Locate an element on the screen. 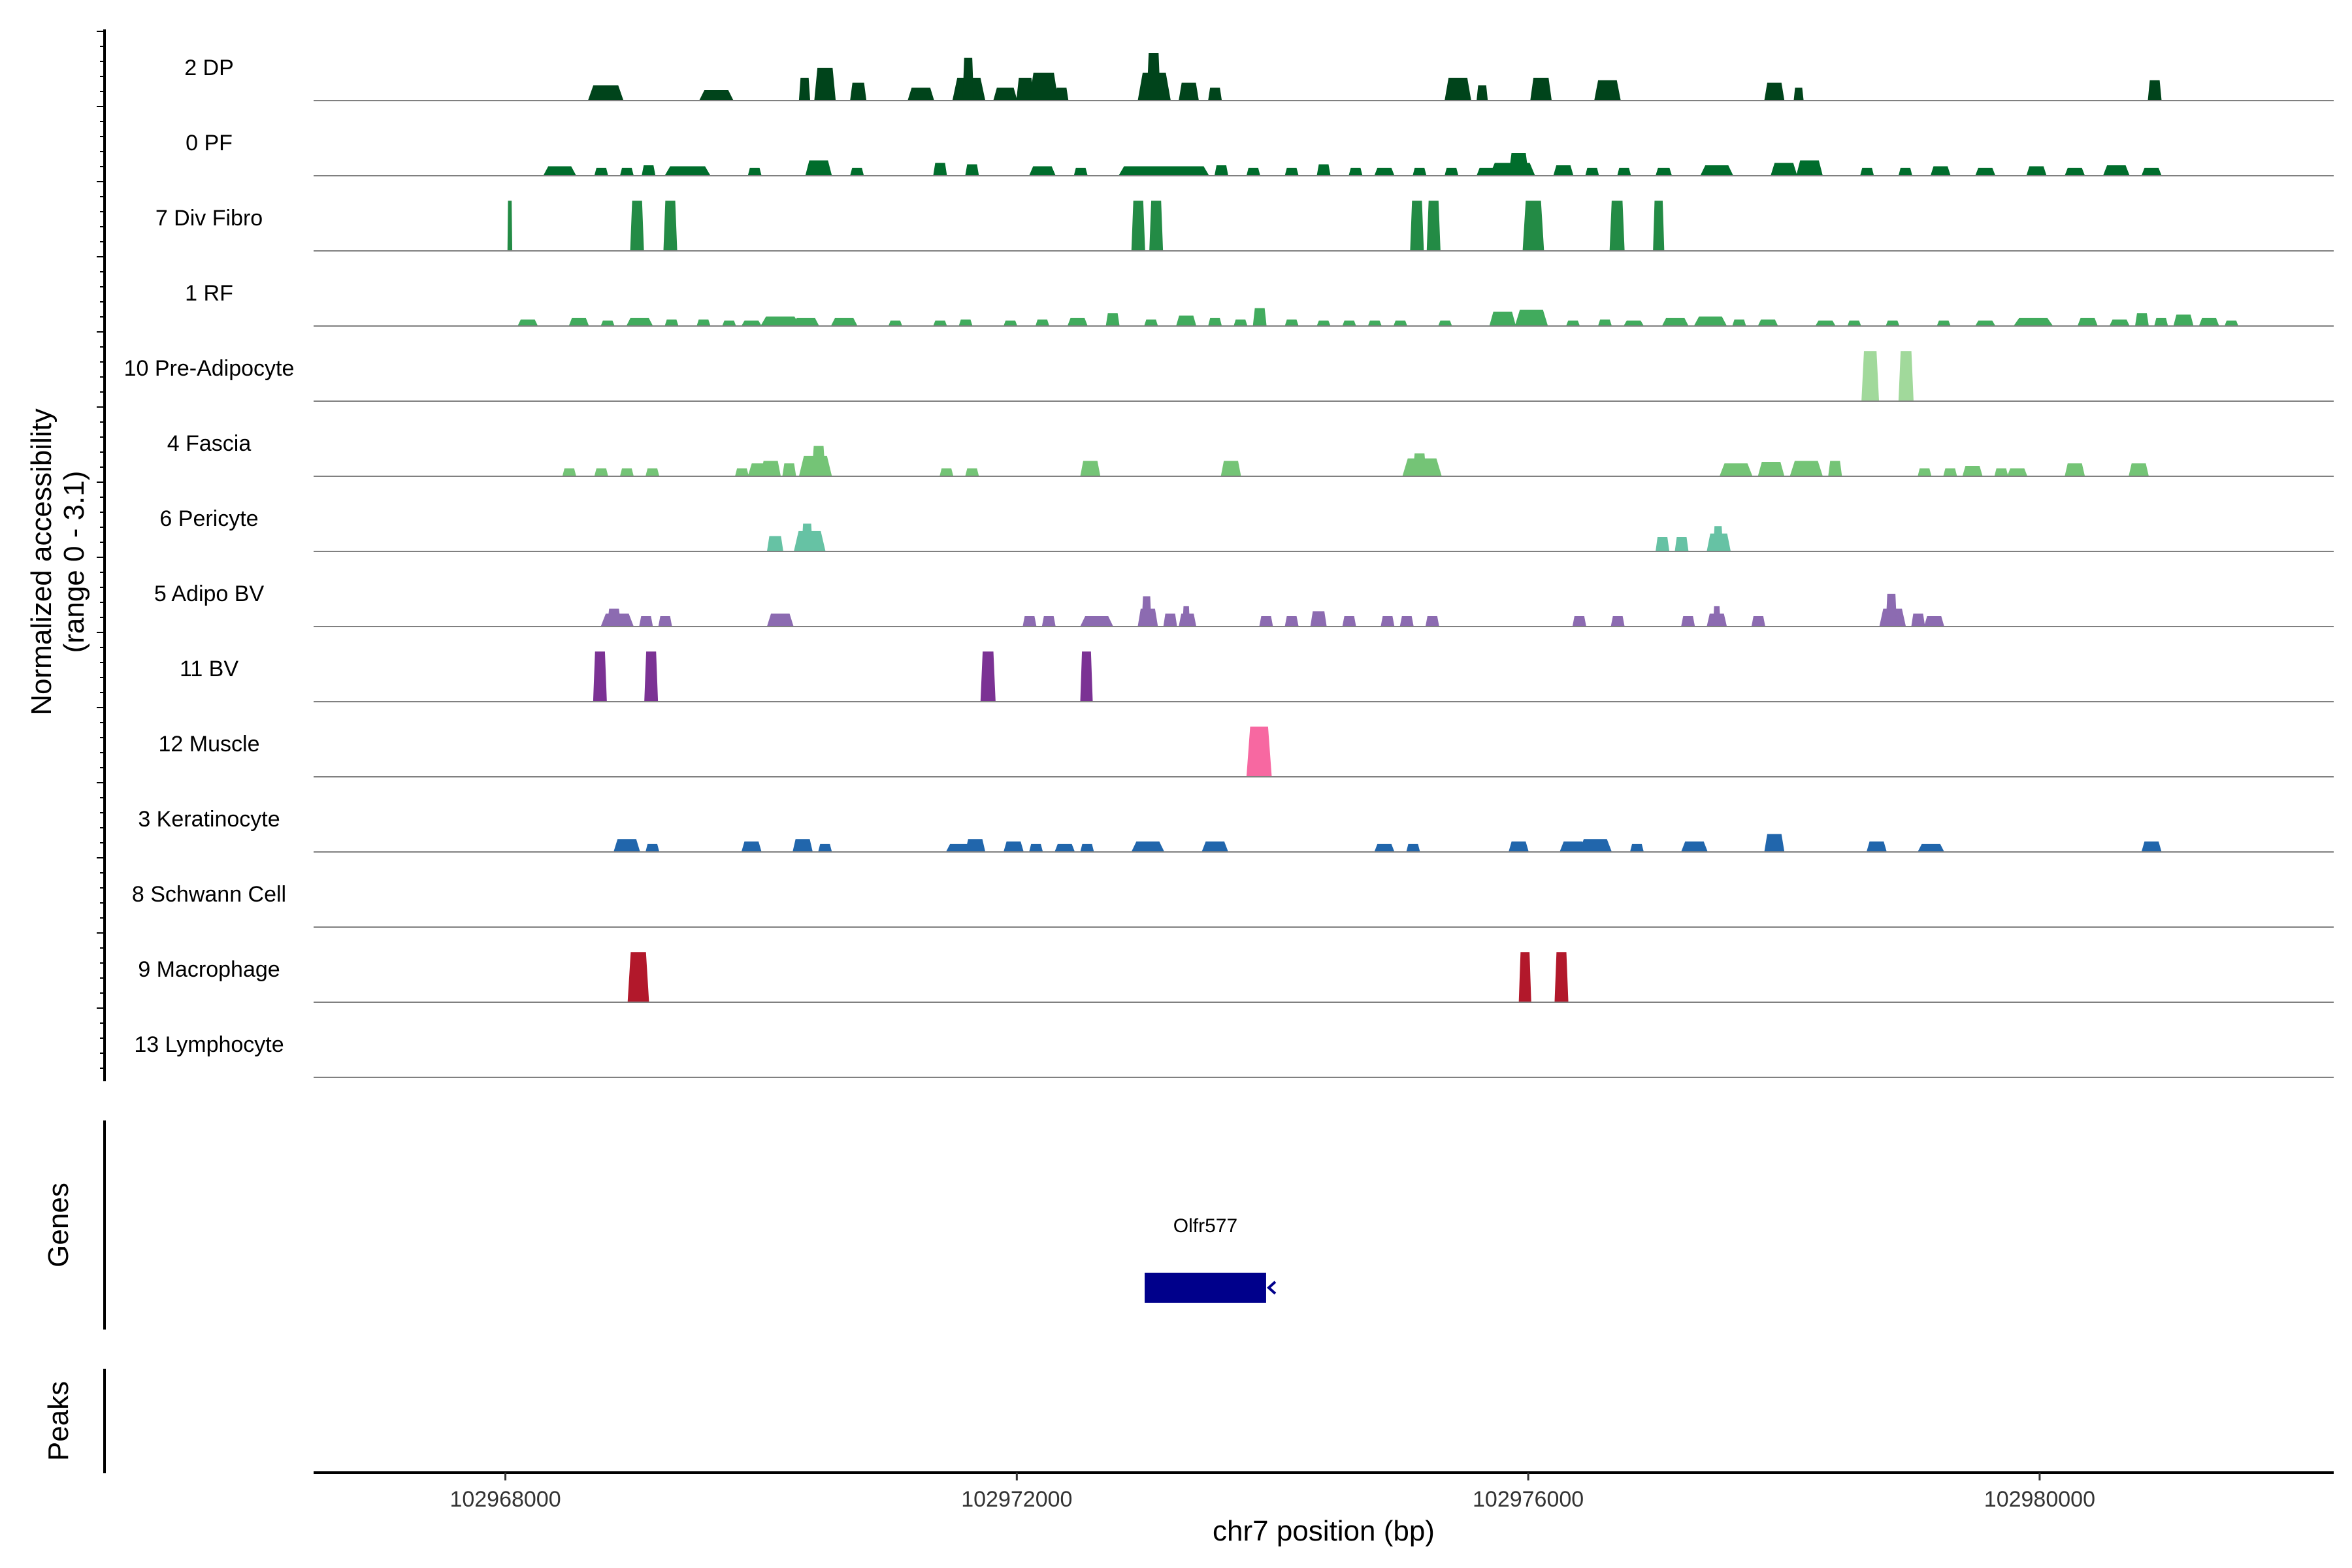  gene-body is located at coordinates (1205, 1288).